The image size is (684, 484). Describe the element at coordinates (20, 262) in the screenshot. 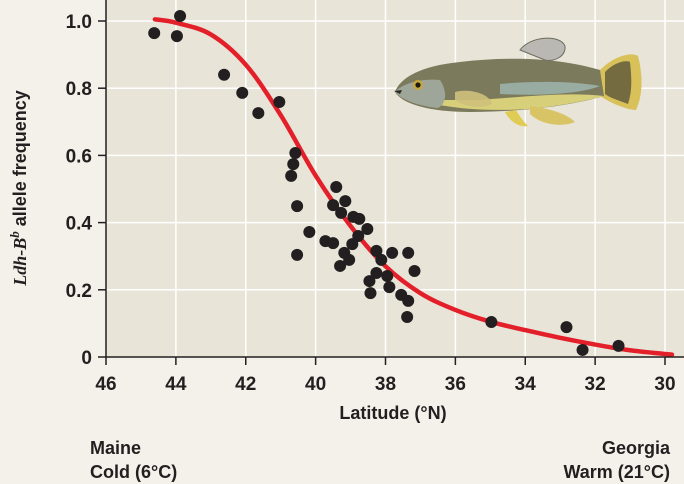

I see `y-axis-gene: Ldh-B` at that location.